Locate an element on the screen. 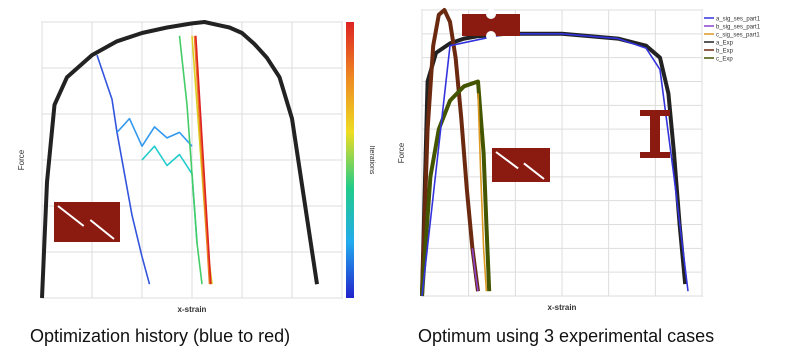  colorbar is located at coordinates (350, 160).